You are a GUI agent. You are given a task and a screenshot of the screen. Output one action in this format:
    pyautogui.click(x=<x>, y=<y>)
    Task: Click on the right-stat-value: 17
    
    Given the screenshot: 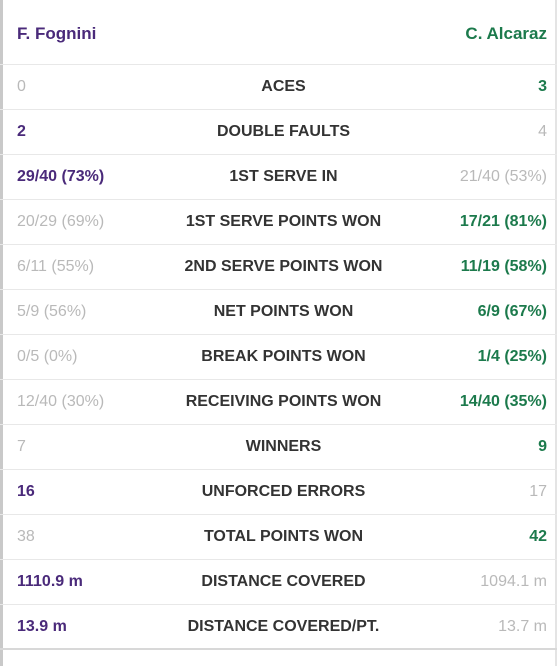 What is the action you would take?
    pyautogui.click(x=538, y=491)
    